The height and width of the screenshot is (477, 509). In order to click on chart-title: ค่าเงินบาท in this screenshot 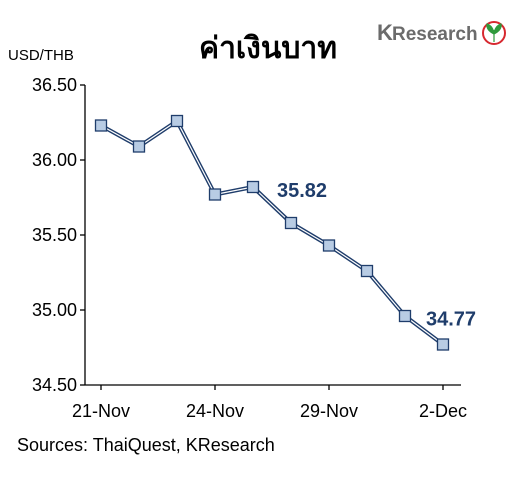, I will do `click(268, 48)`.